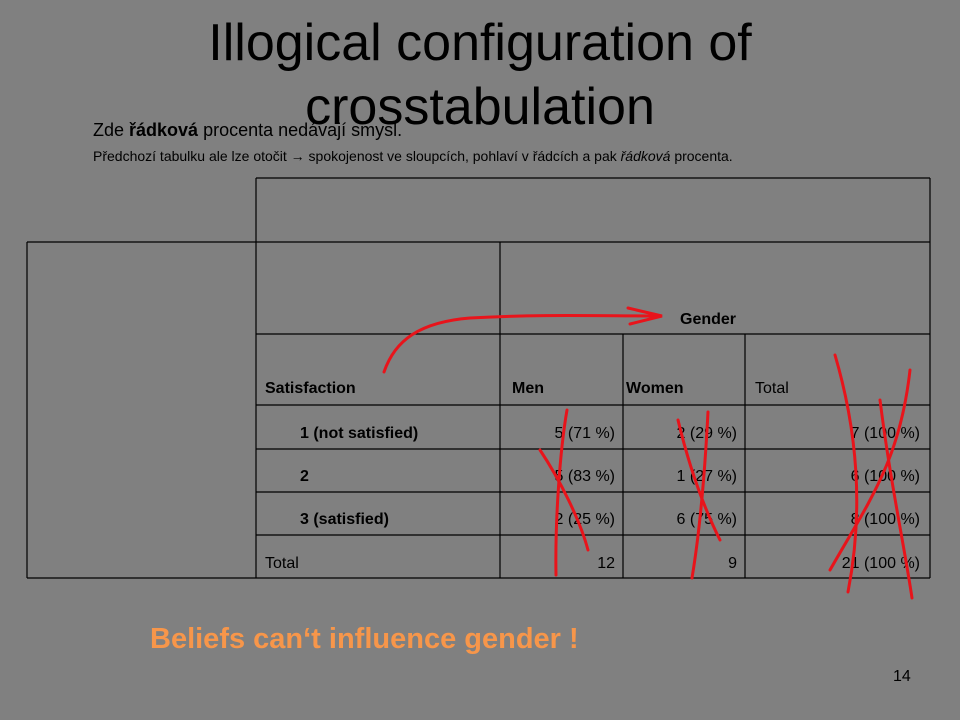 This screenshot has height=720, width=960. What do you see at coordinates (344, 519) in the screenshot?
I see `row-label: 3 (satisfied)` at bounding box center [344, 519].